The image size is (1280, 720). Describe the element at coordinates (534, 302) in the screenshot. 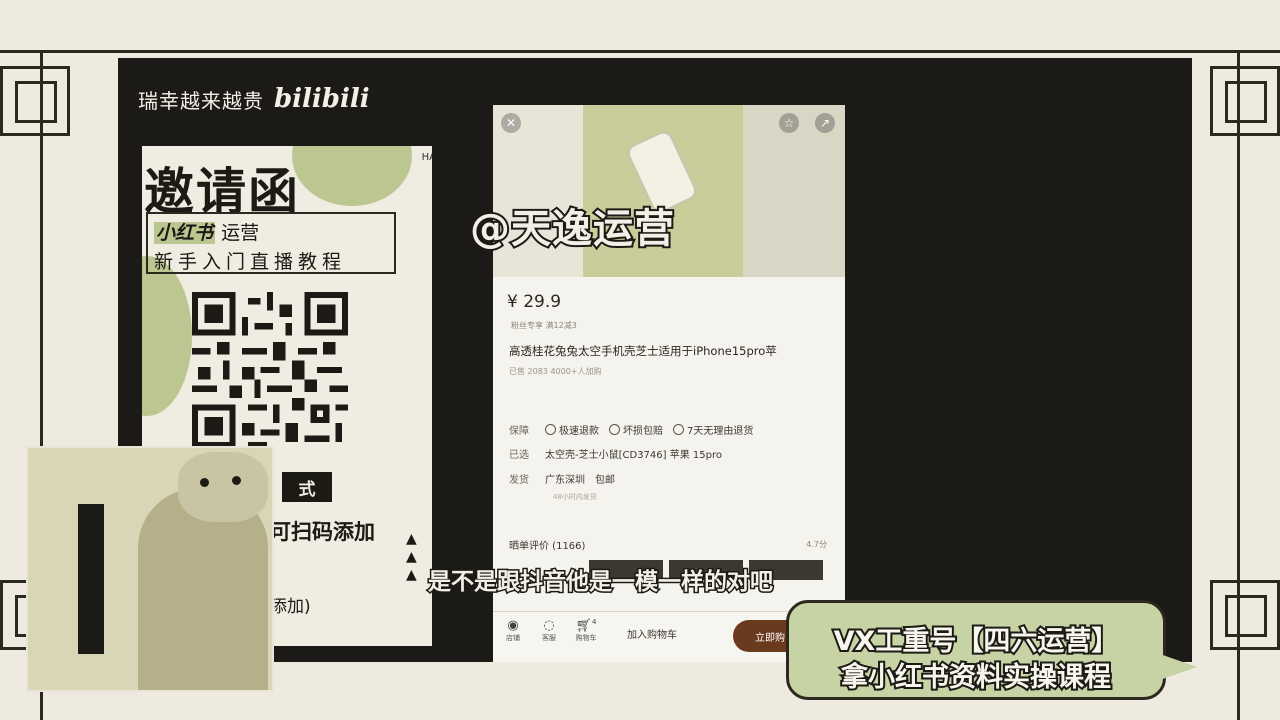

I see `product-price: ¥ 29.9` at that location.